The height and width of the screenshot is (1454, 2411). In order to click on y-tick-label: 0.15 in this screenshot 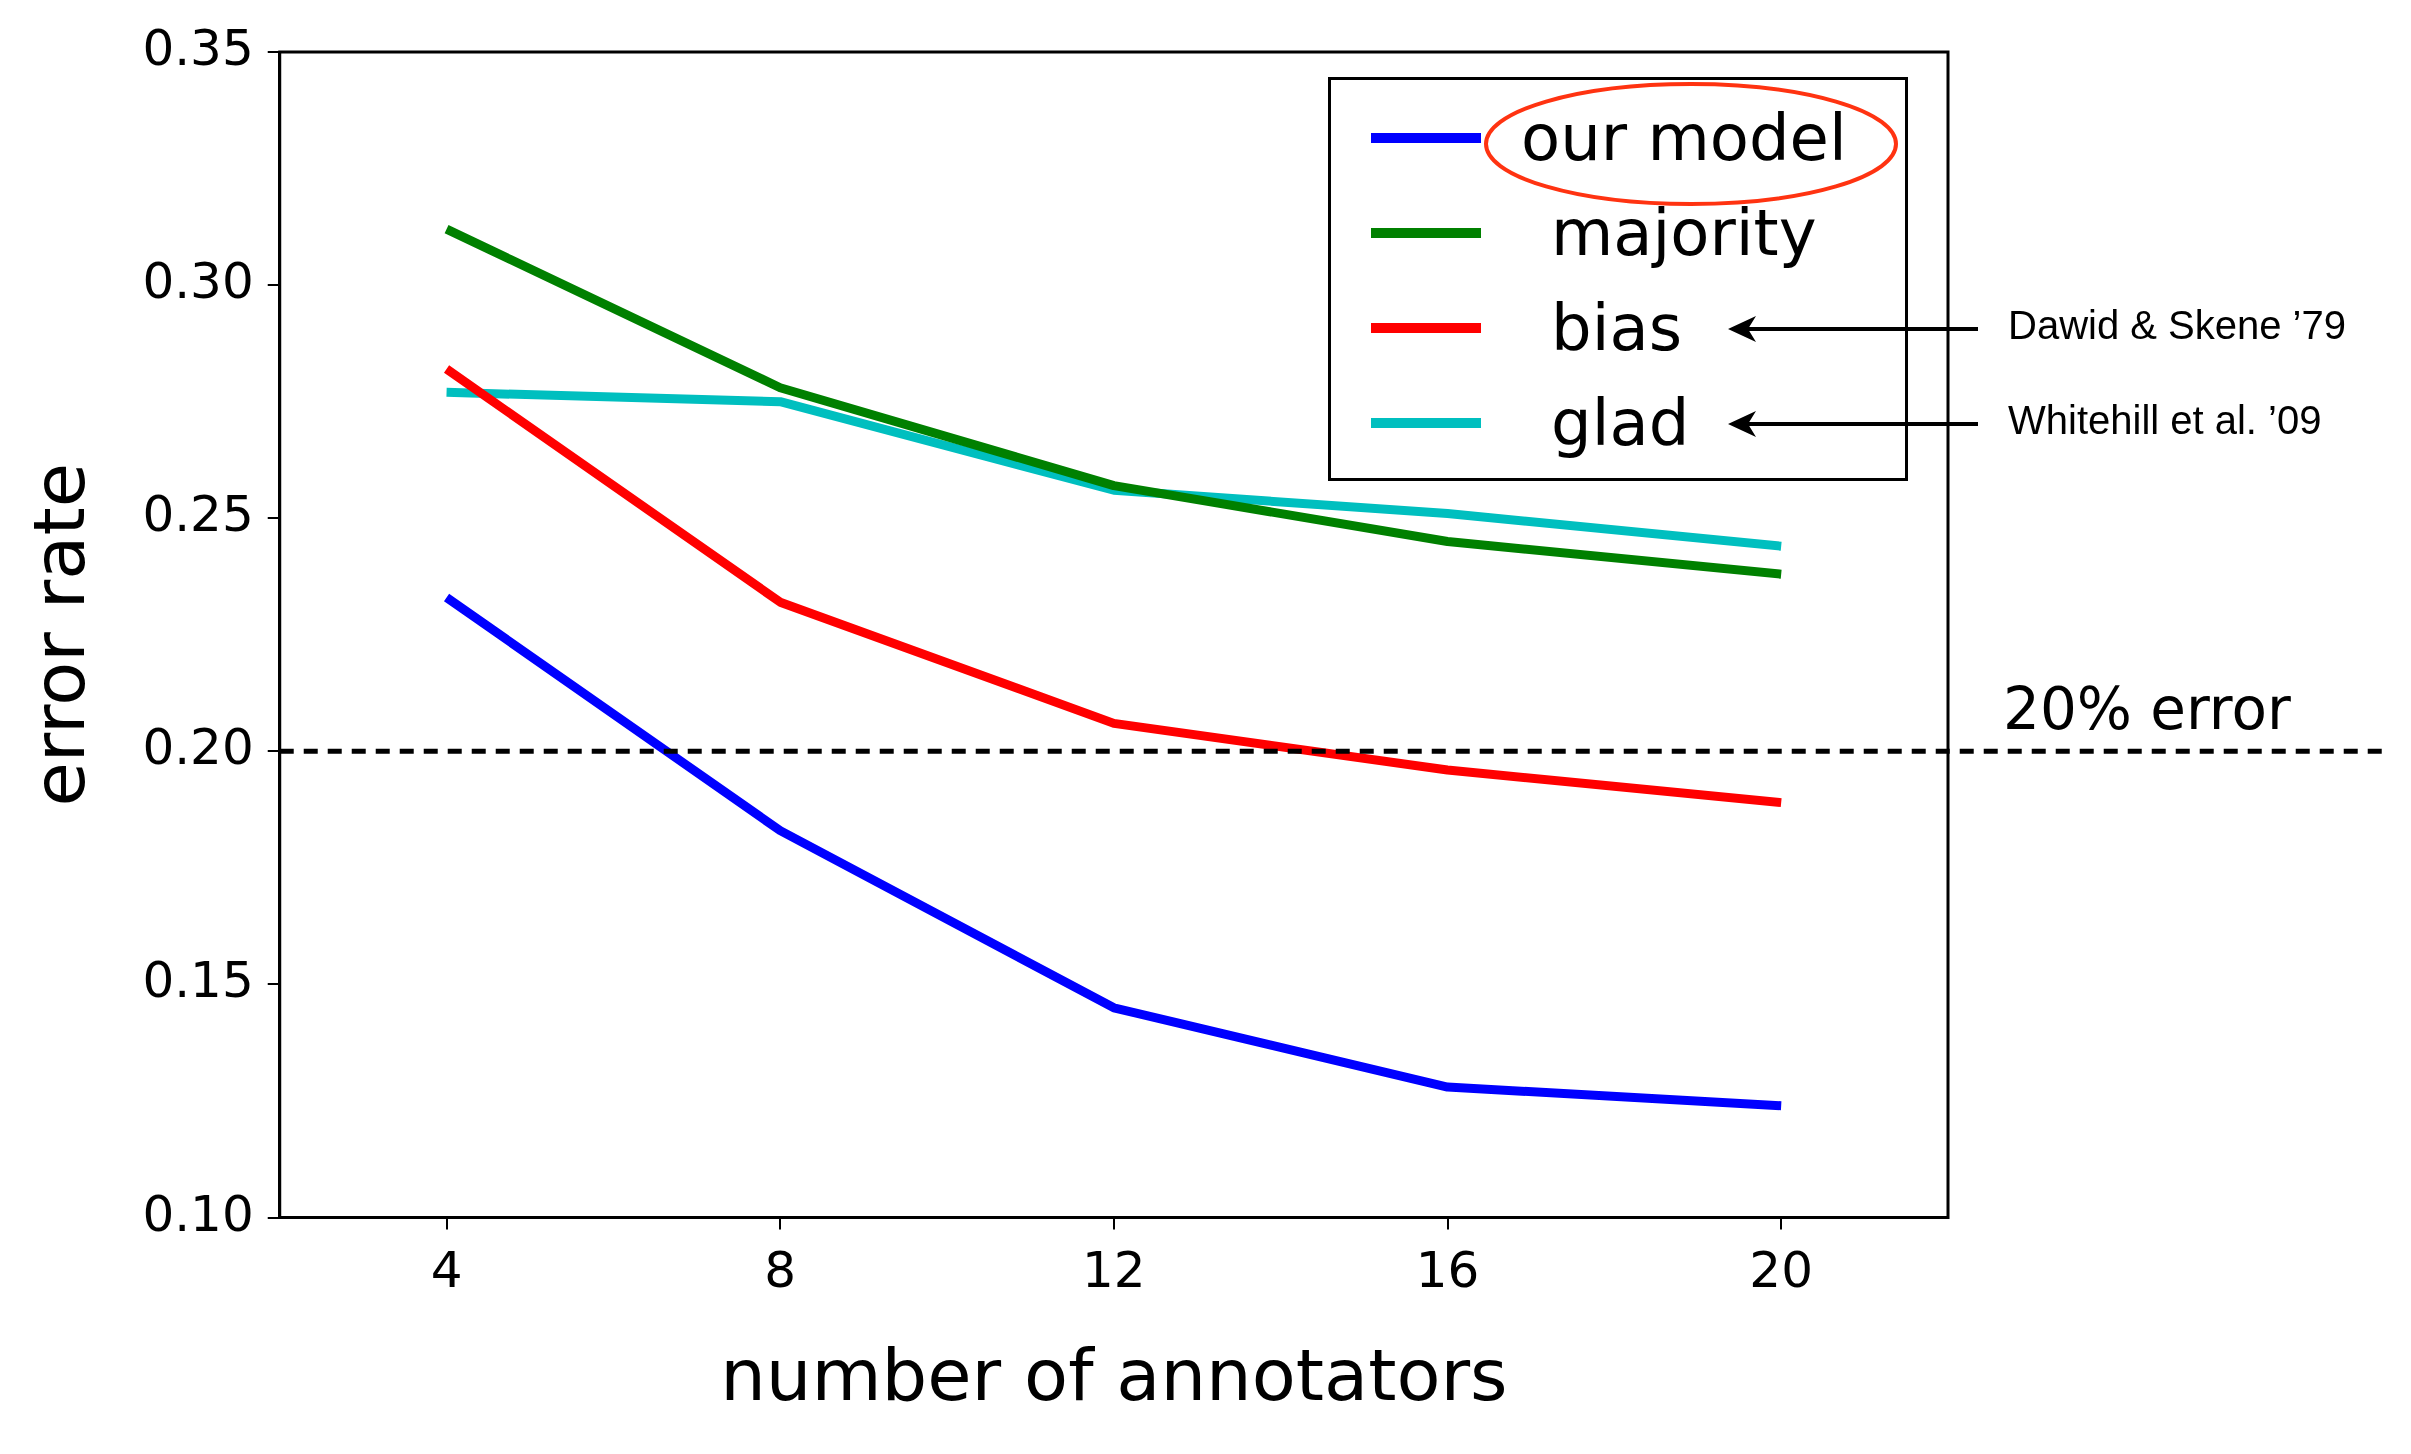, I will do `click(198, 980)`.